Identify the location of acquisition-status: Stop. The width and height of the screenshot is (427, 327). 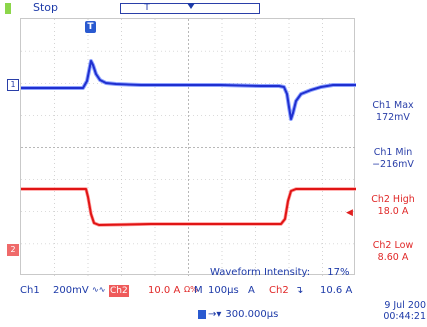
(46, 7).